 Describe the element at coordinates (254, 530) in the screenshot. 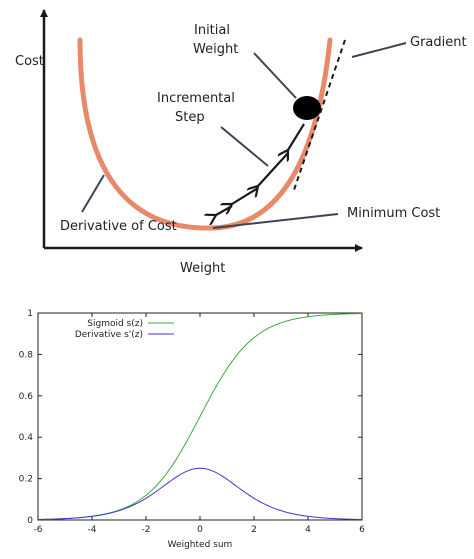

I see `x-tick-label: 2` at that location.